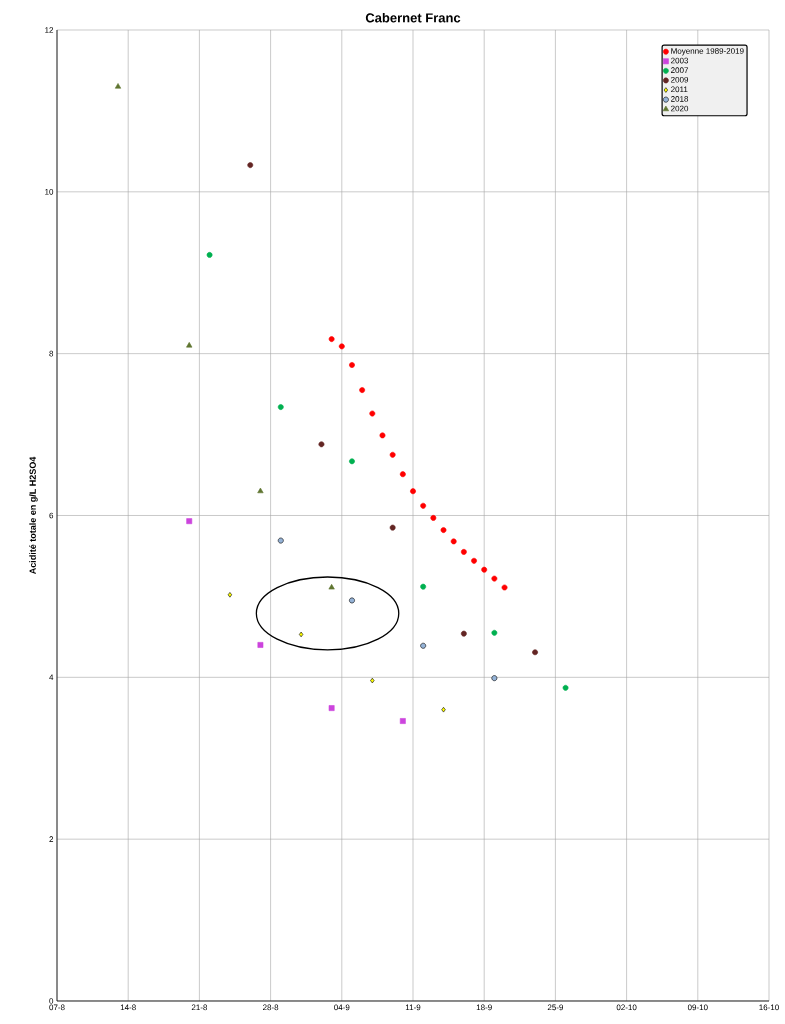  I want to click on legend-label: 2018, so click(680, 99).